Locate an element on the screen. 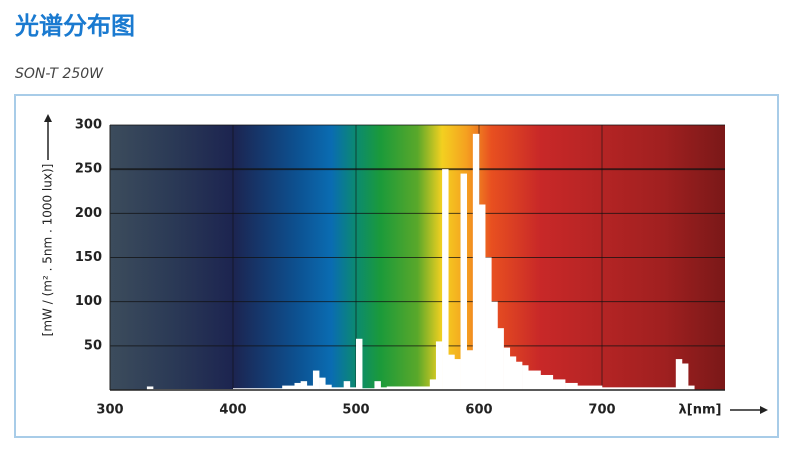 The height and width of the screenshot is (453, 790). y-tick-label: 100 is located at coordinates (88, 301).